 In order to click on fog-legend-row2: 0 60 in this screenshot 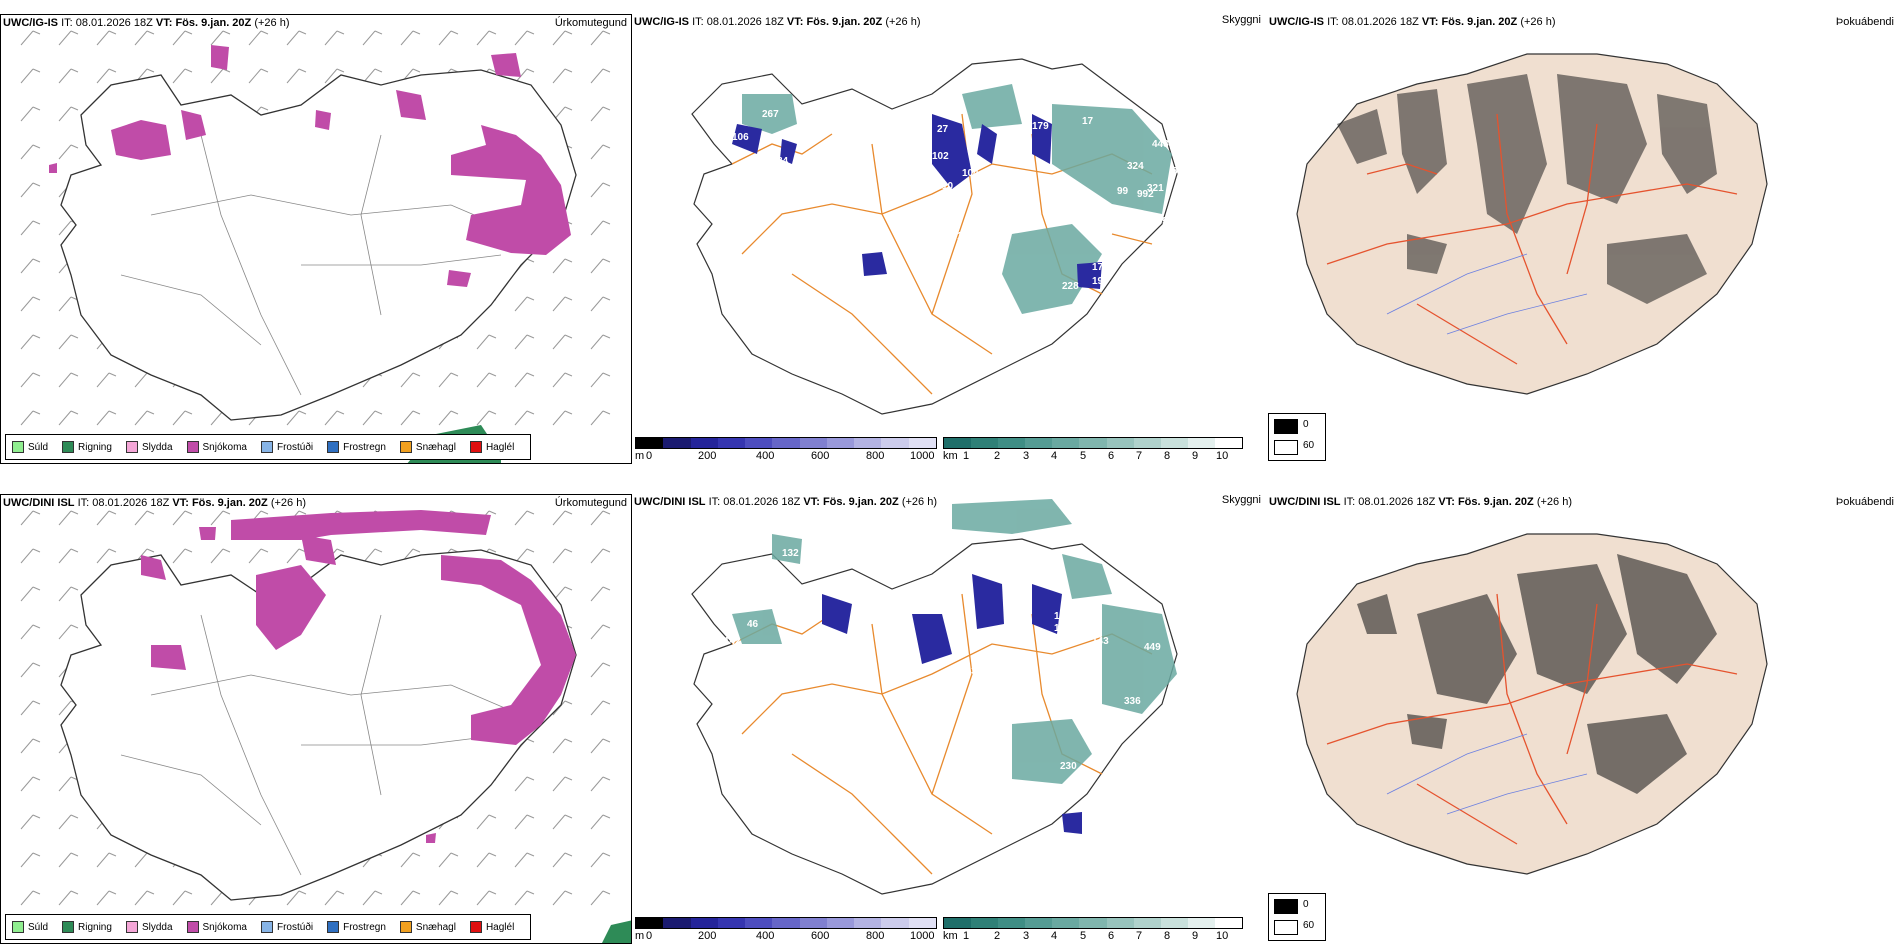, I will do `click(1297, 917)`.